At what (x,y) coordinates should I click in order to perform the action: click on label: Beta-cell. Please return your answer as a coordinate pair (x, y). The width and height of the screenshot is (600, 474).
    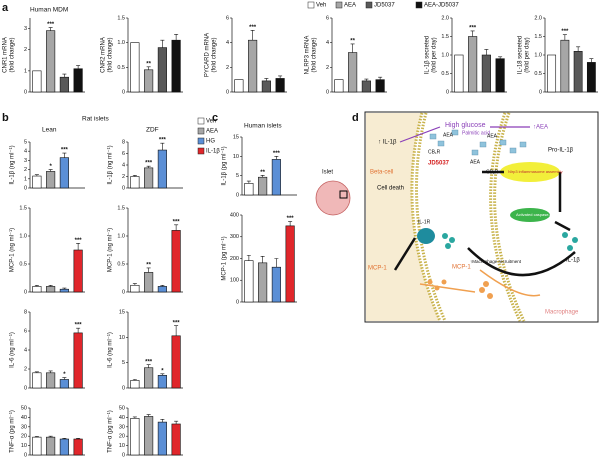
    Looking at the image, I should click on (381, 173).